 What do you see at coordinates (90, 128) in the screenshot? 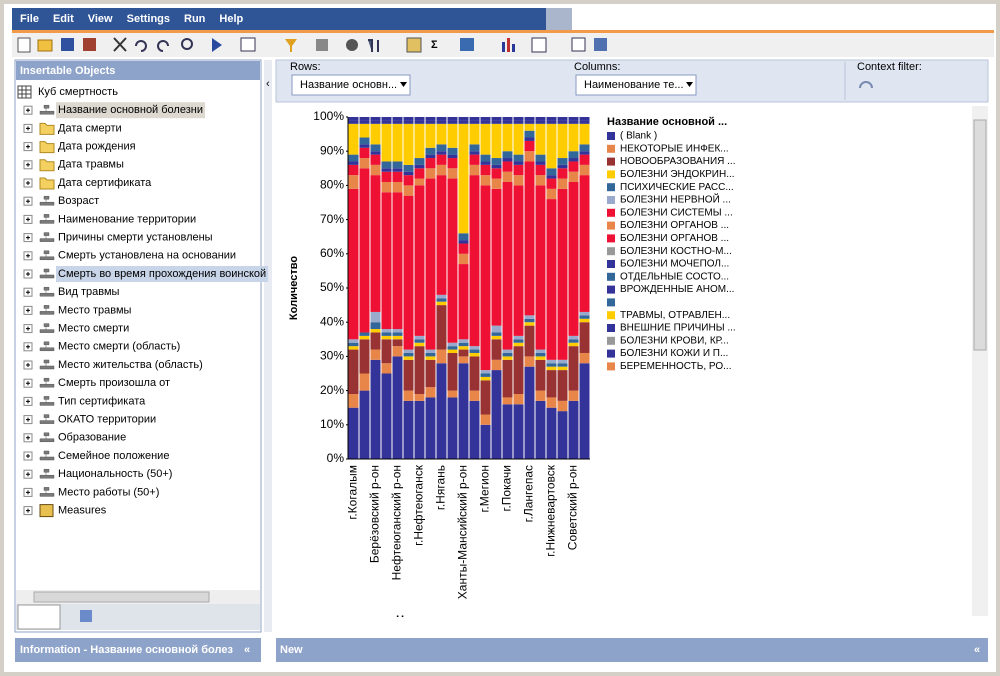
I see `tree-label: Дата смерти` at bounding box center [90, 128].